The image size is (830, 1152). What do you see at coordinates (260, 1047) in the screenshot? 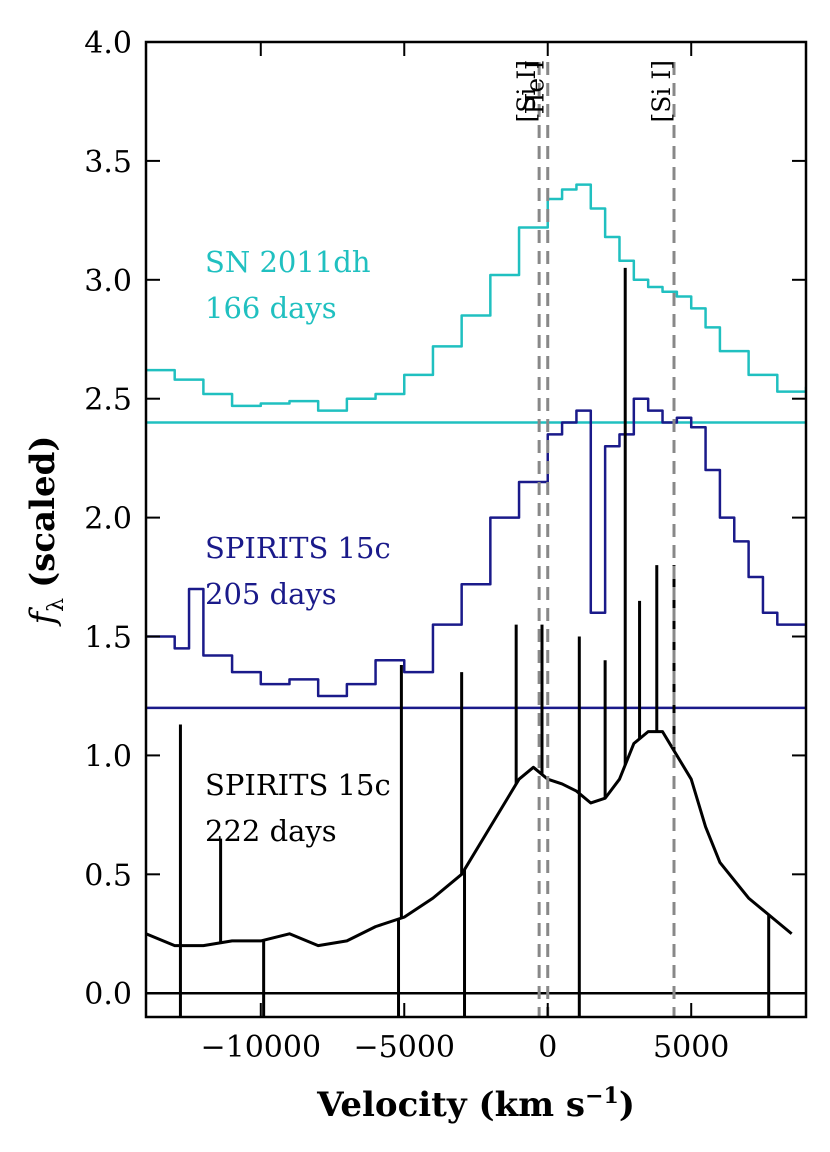
I see `x-tick-label-0: −10000` at bounding box center [260, 1047].